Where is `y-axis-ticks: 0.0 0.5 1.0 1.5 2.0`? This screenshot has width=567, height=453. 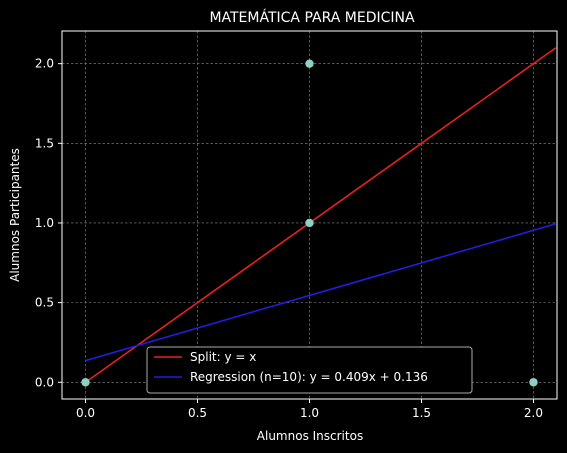
y-axis-ticks: 0.0 0.5 1.0 1.5 2.0 is located at coordinates (48, 223).